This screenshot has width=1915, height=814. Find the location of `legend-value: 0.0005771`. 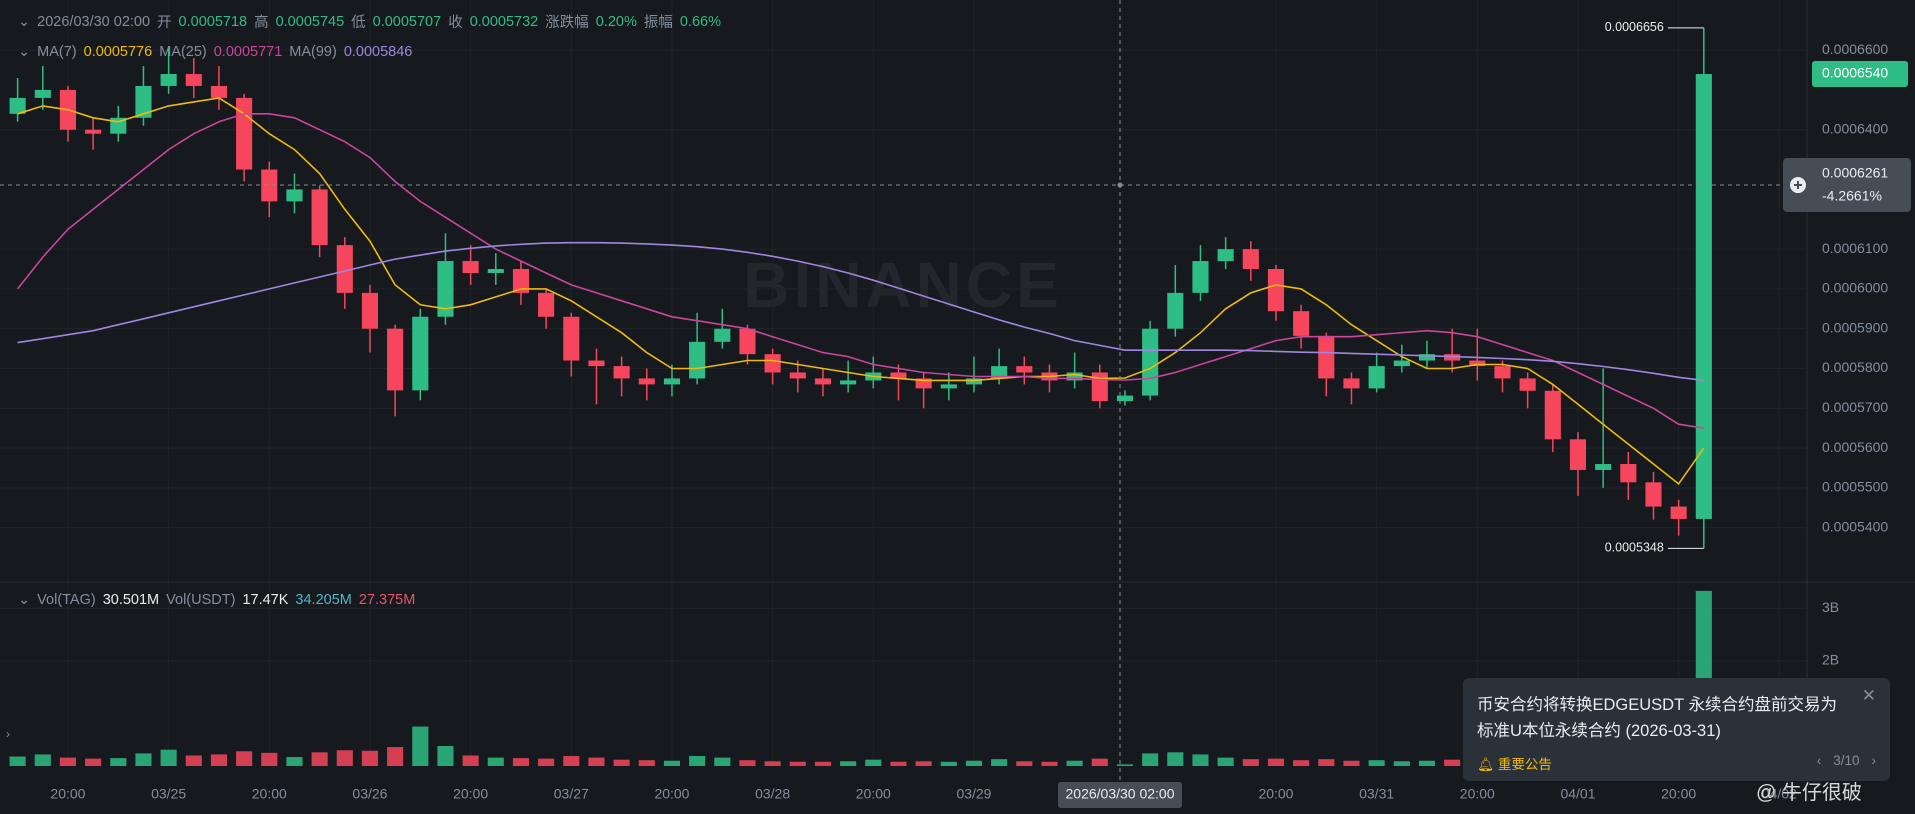

legend-value: 0.0005771 is located at coordinates (248, 52).